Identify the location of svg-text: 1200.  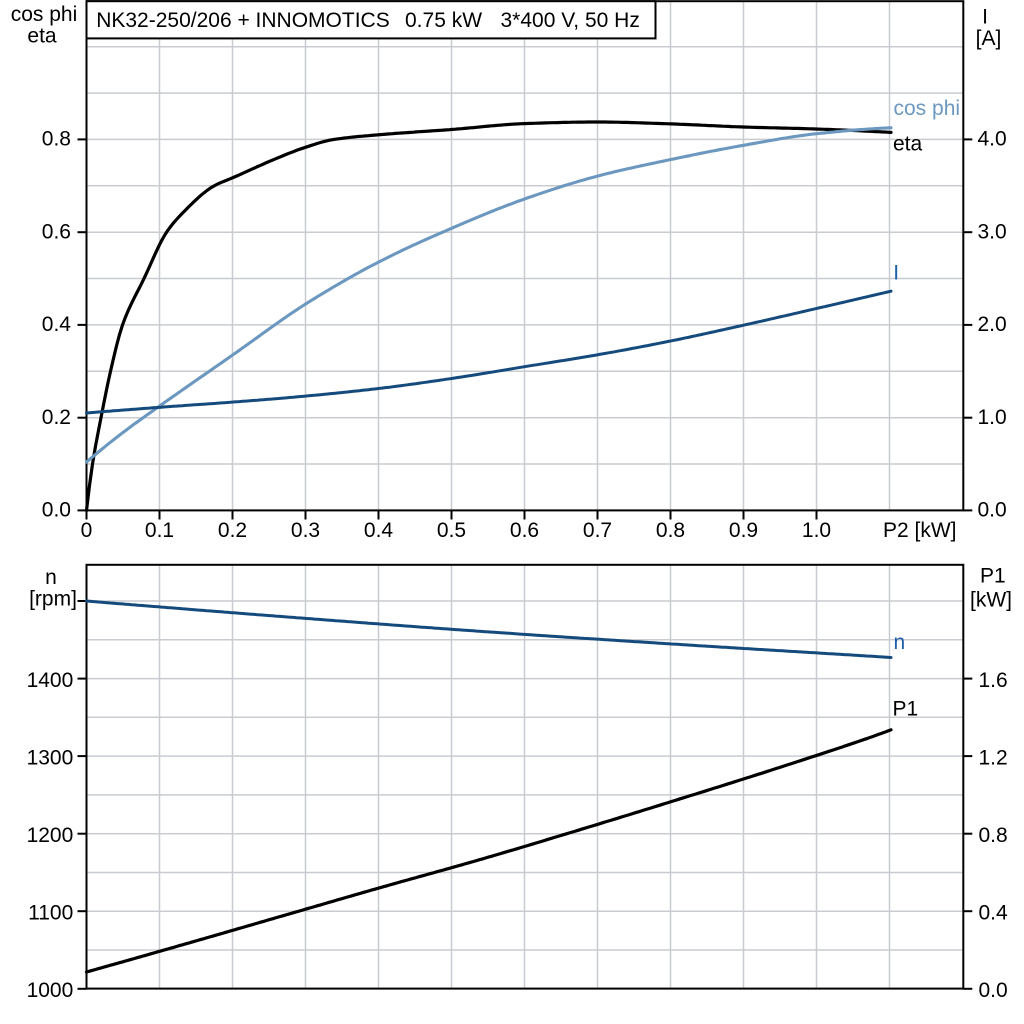
(50, 835).